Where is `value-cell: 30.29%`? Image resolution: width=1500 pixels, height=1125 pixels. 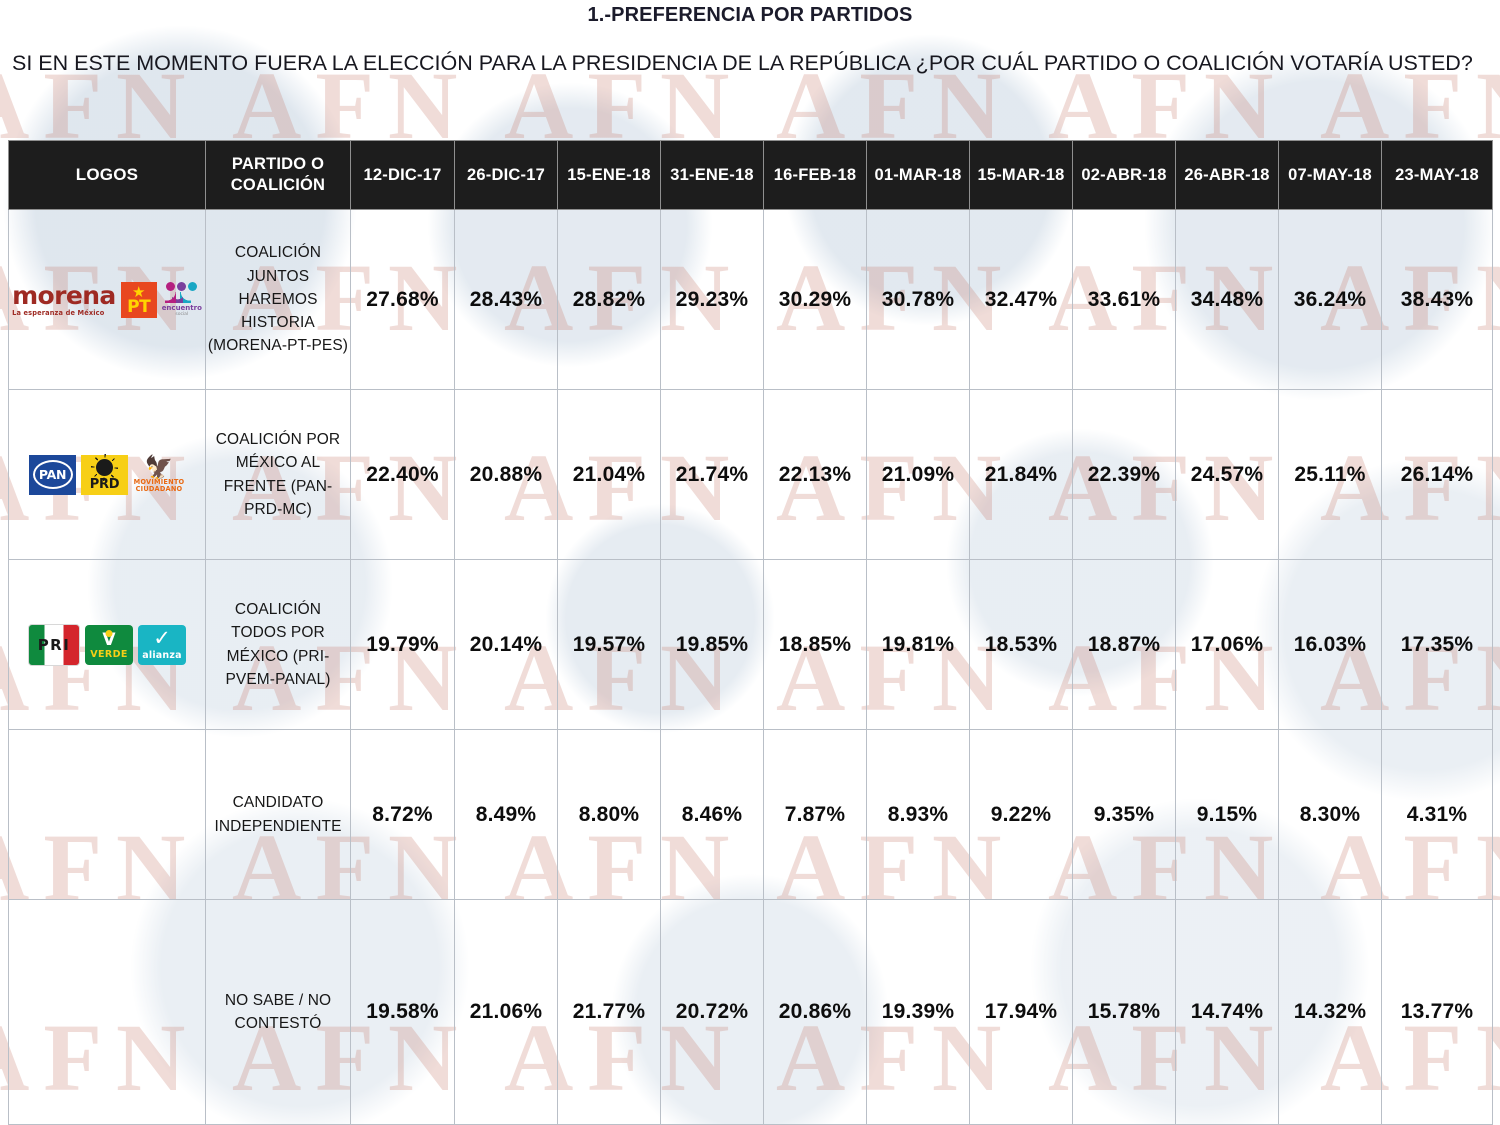 value-cell: 30.29% is located at coordinates (815, 299).